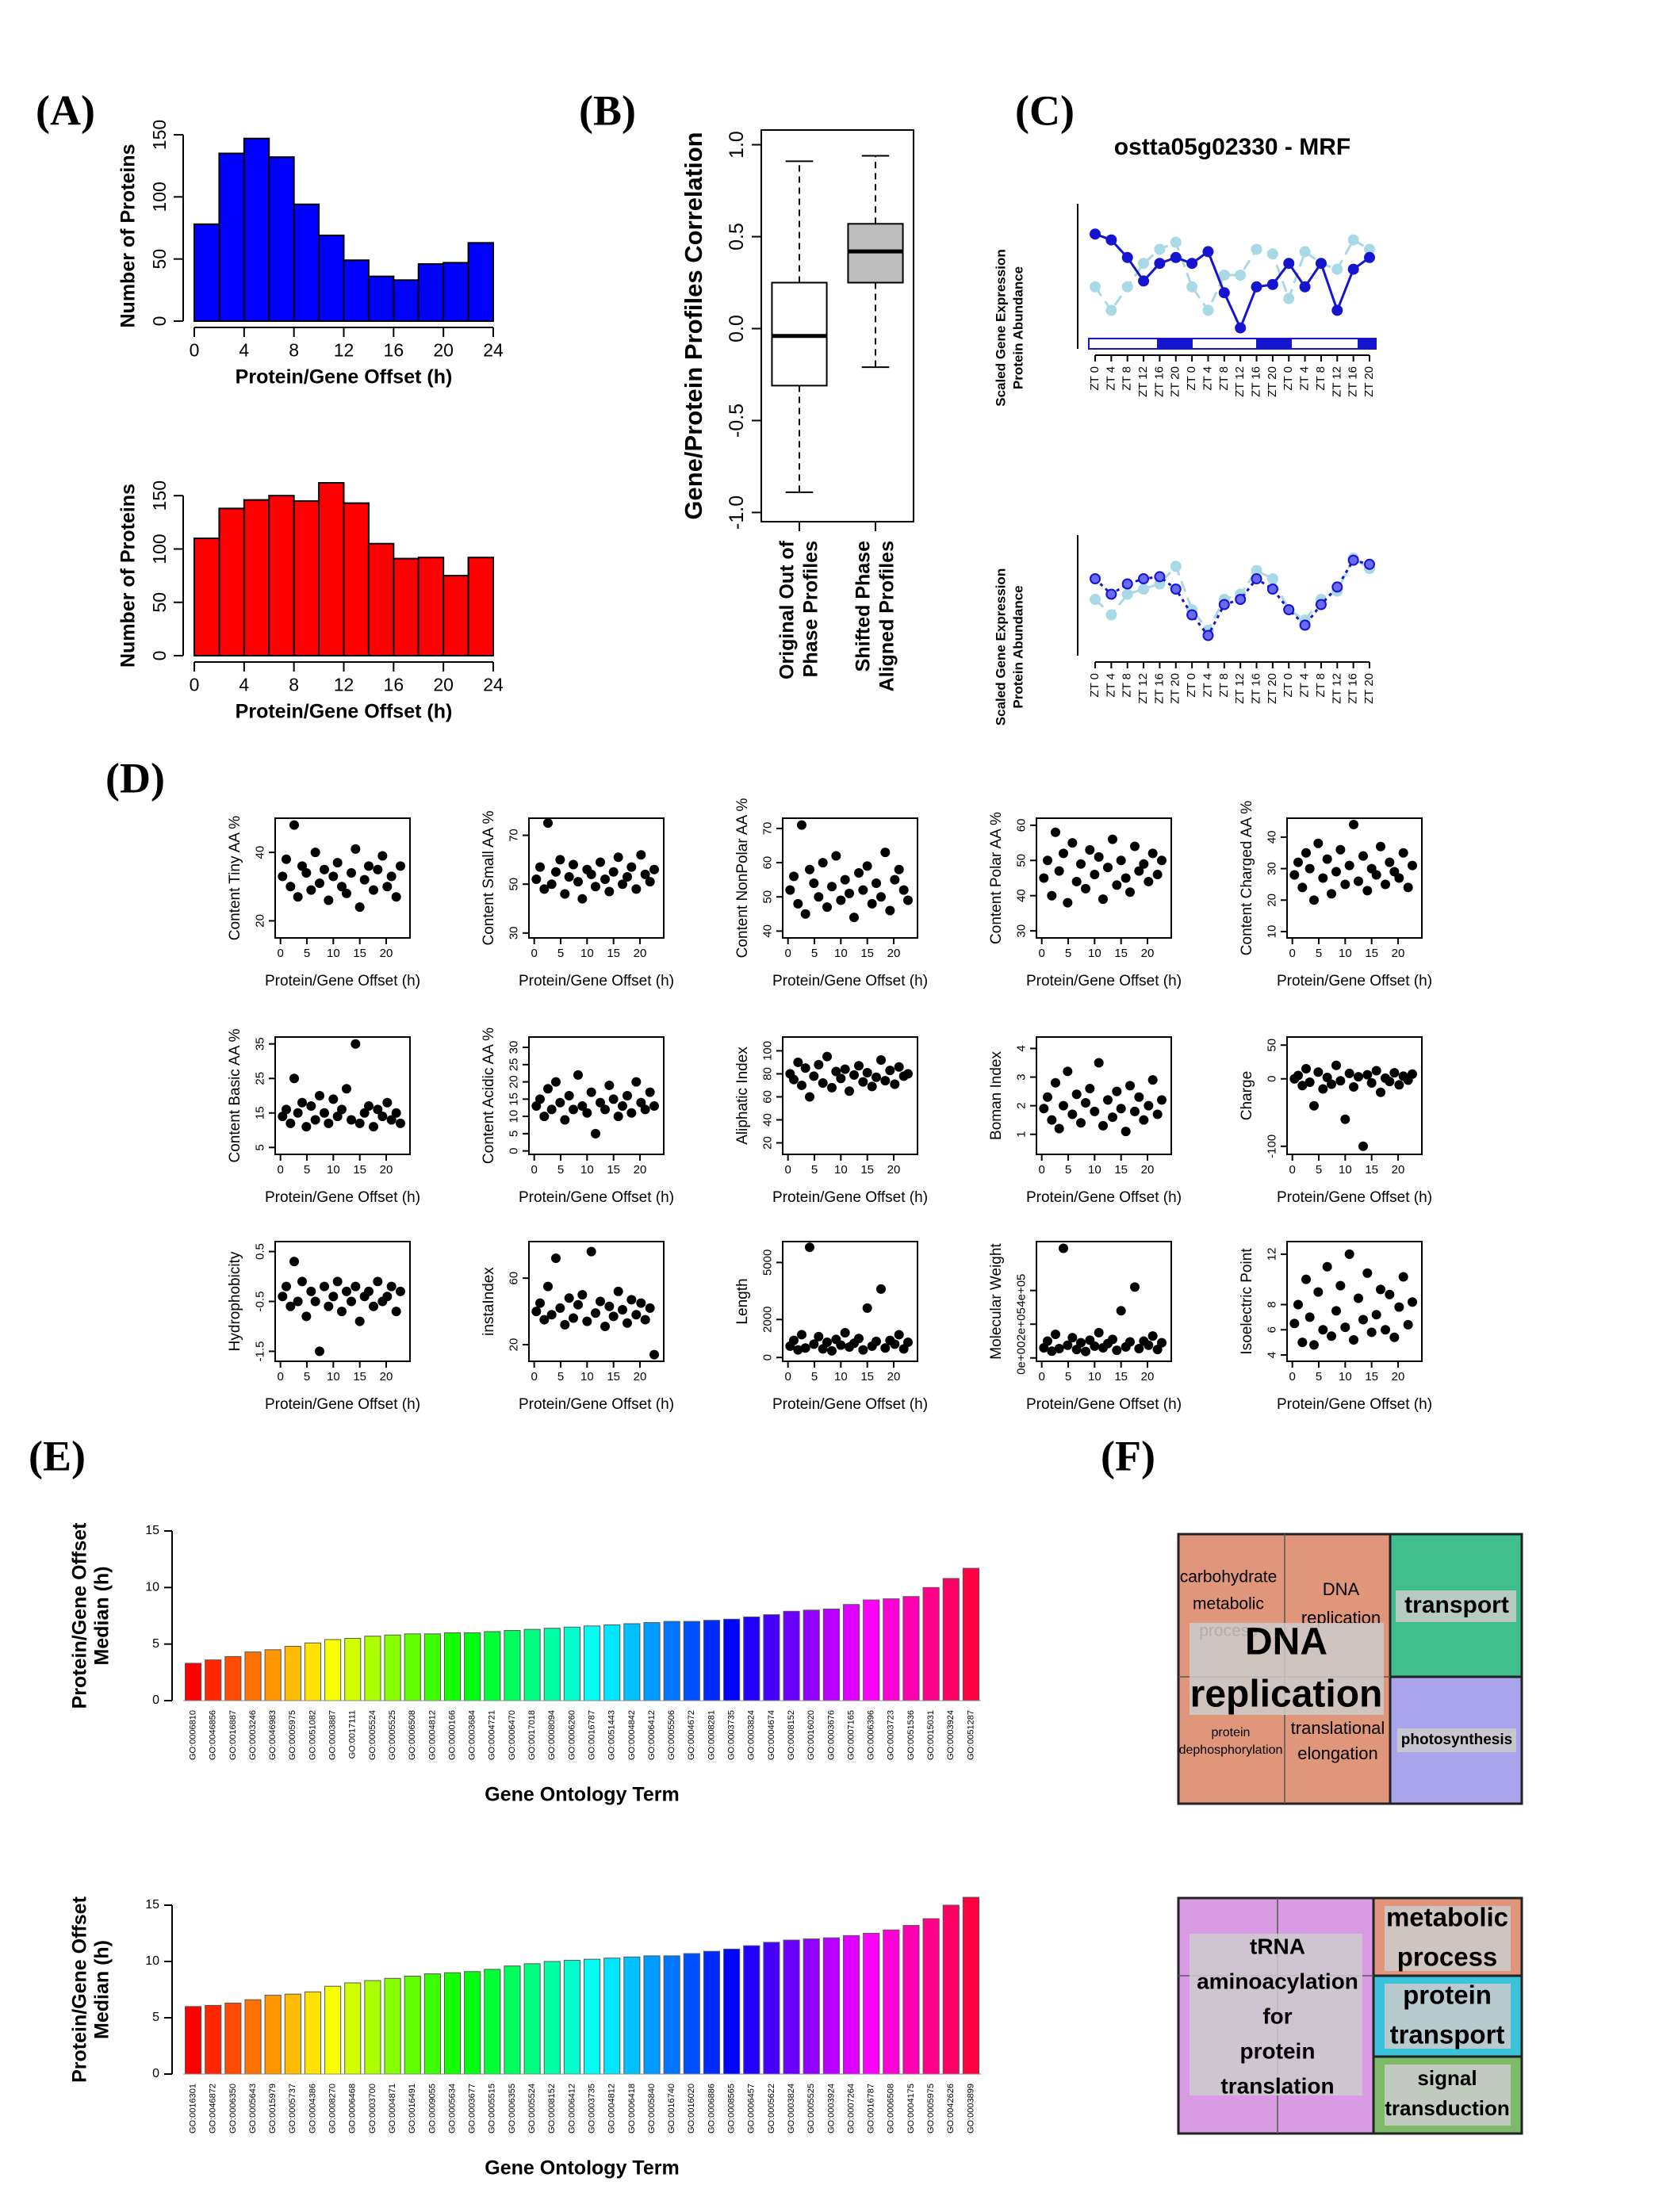 The width and height of the screenshot is (1678, 2212). What do you see at coordinates (1337, 1753) in the screenshot?
I see `treemap-label: elongation` at bounding box center [1337, 1753].